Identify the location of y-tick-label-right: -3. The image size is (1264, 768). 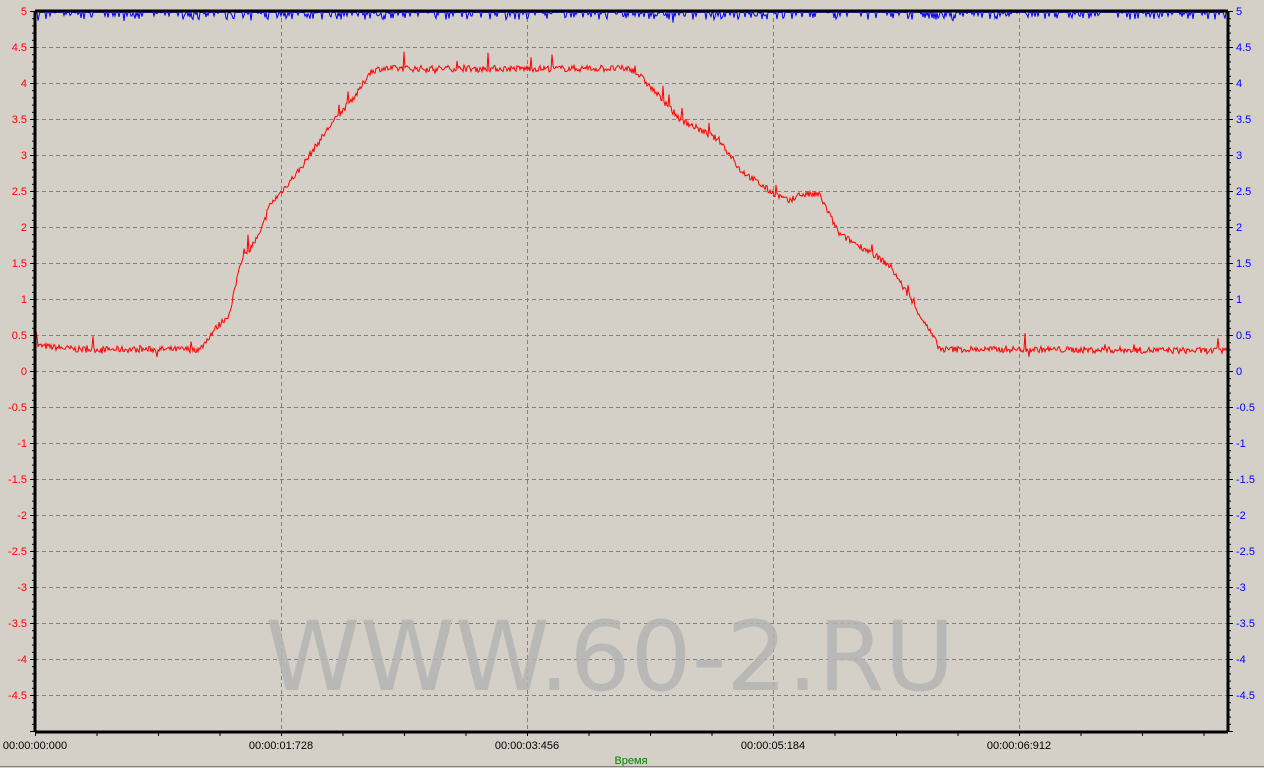
(1241, 588).